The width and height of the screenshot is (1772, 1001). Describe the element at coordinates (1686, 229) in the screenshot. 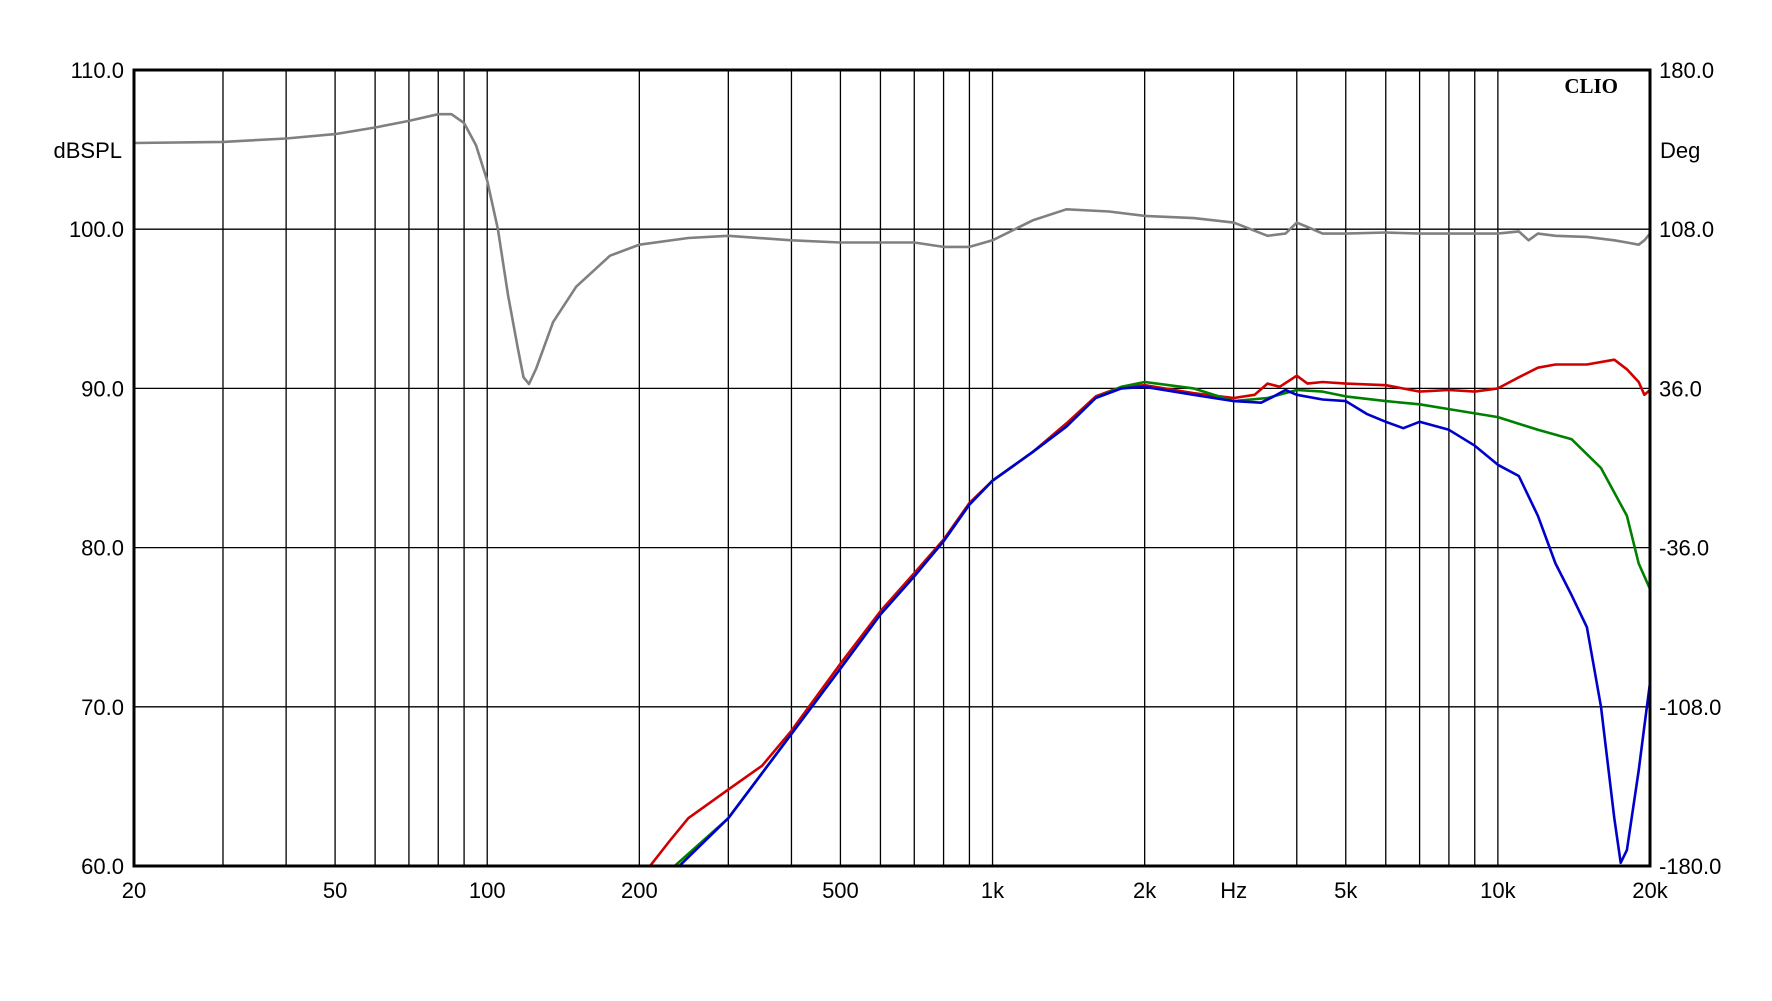

I see `right-y-tick-label: 108.0` at that location.